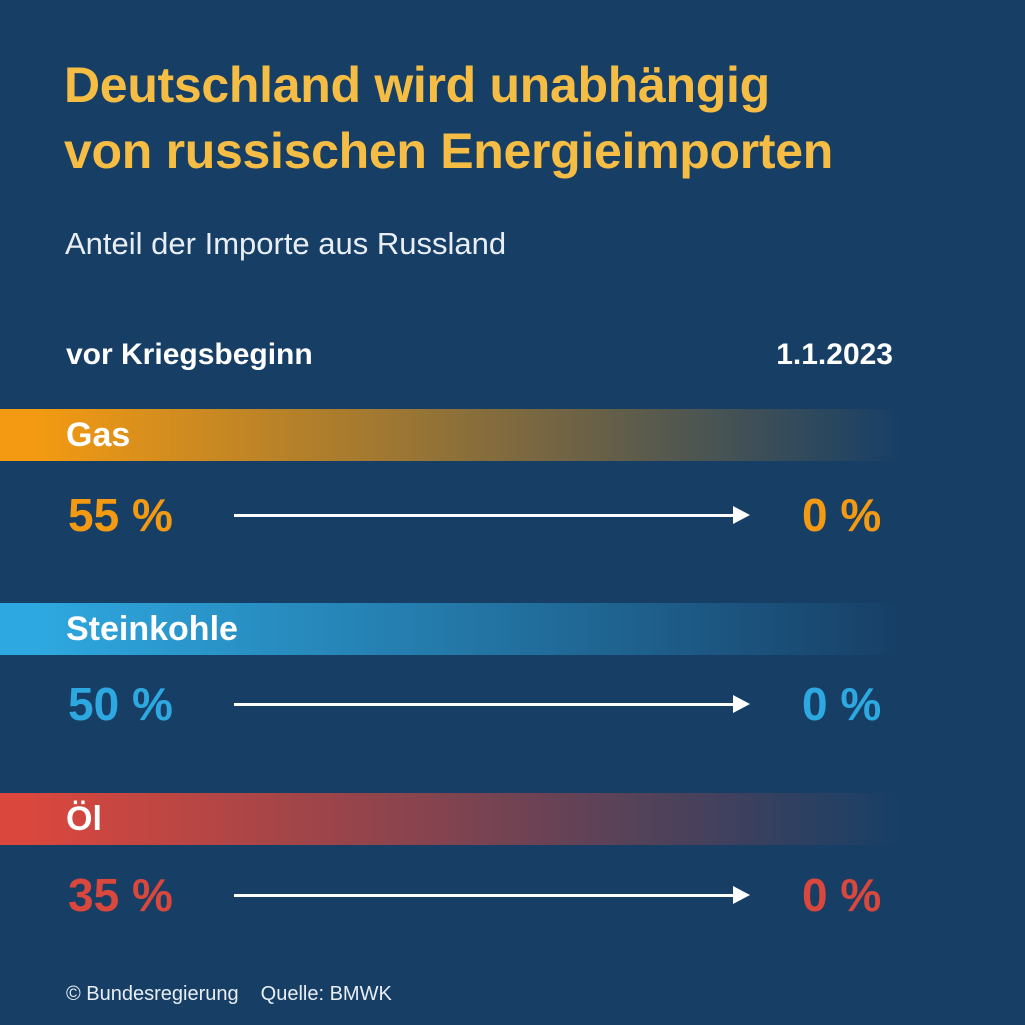 The width and height of the screenshot is (1025, 1025). Describe the element at coordinates (448, 151) in the screenshot. I see `title-line-2: von russischen Energieimporten` at that location.